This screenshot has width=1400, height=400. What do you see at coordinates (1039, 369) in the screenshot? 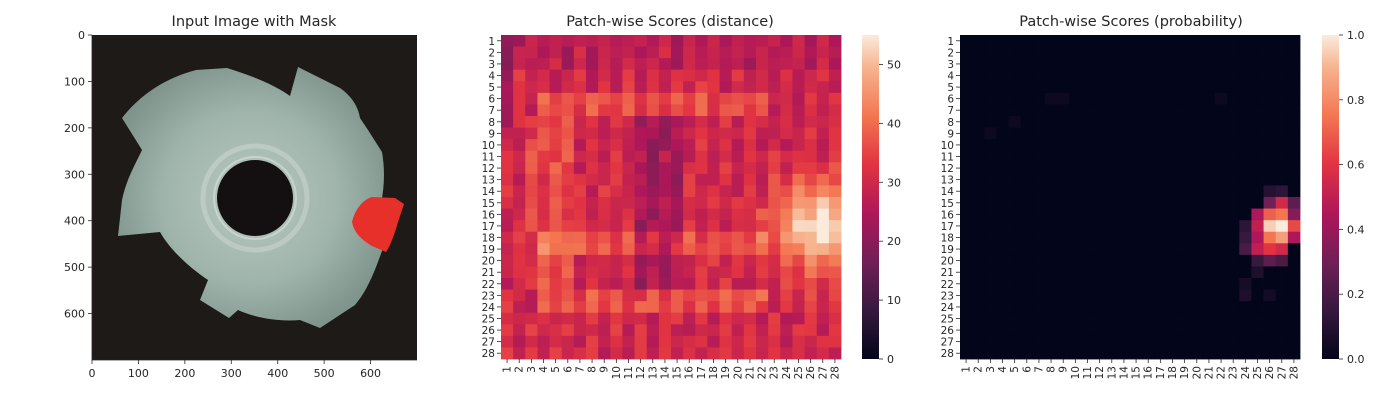
I see `col-tick-label: 7` at bounding box center [1039, 369].